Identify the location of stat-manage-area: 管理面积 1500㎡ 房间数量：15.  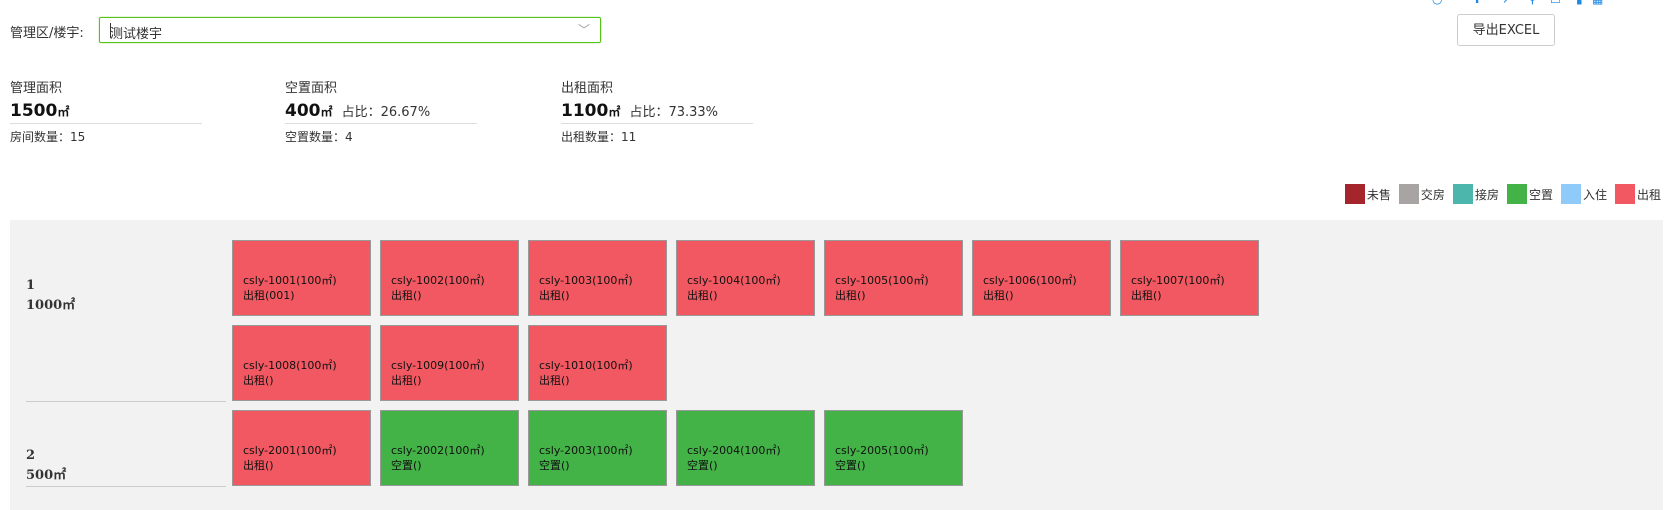
(106, 111).